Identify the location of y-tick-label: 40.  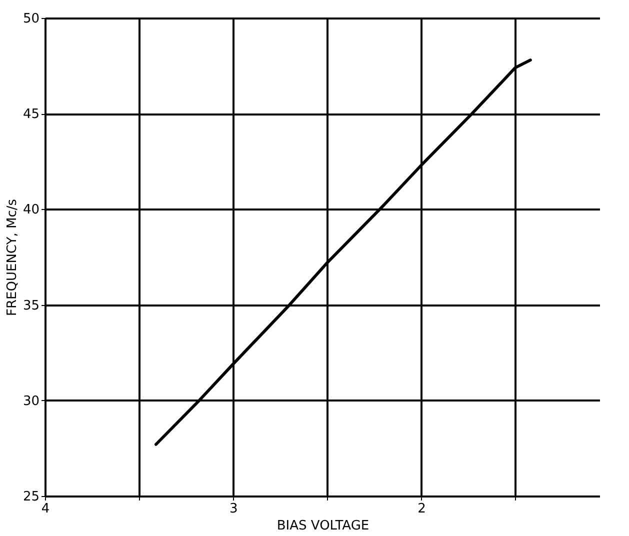
(31, 210).